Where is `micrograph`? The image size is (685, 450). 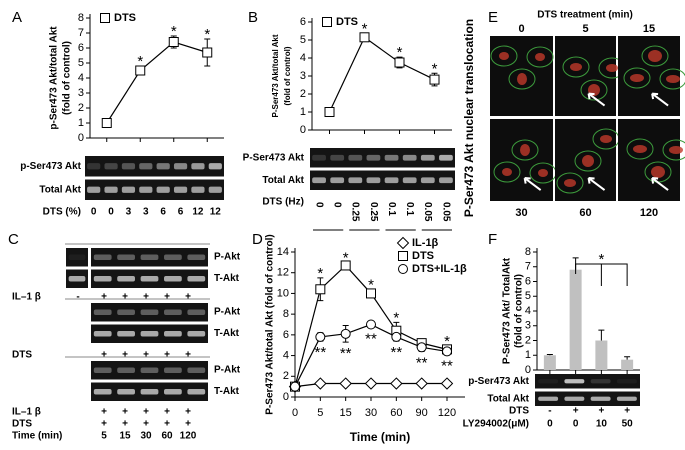
micrograph is located at coordinates (649, 160).